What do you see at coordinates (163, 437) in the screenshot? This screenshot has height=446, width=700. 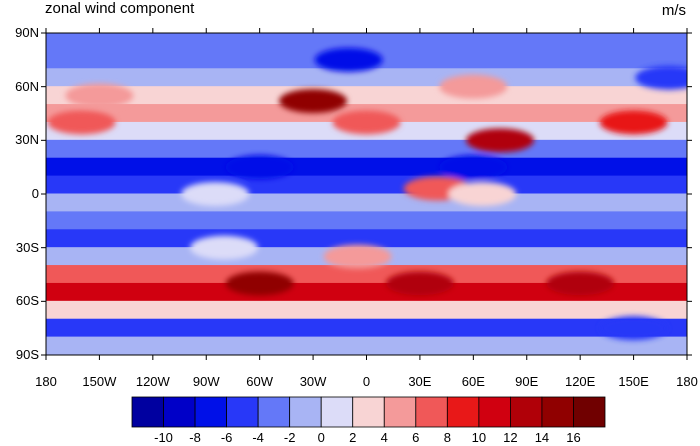 I see `colorbar-label: -10` at bounding box center [163, 437].